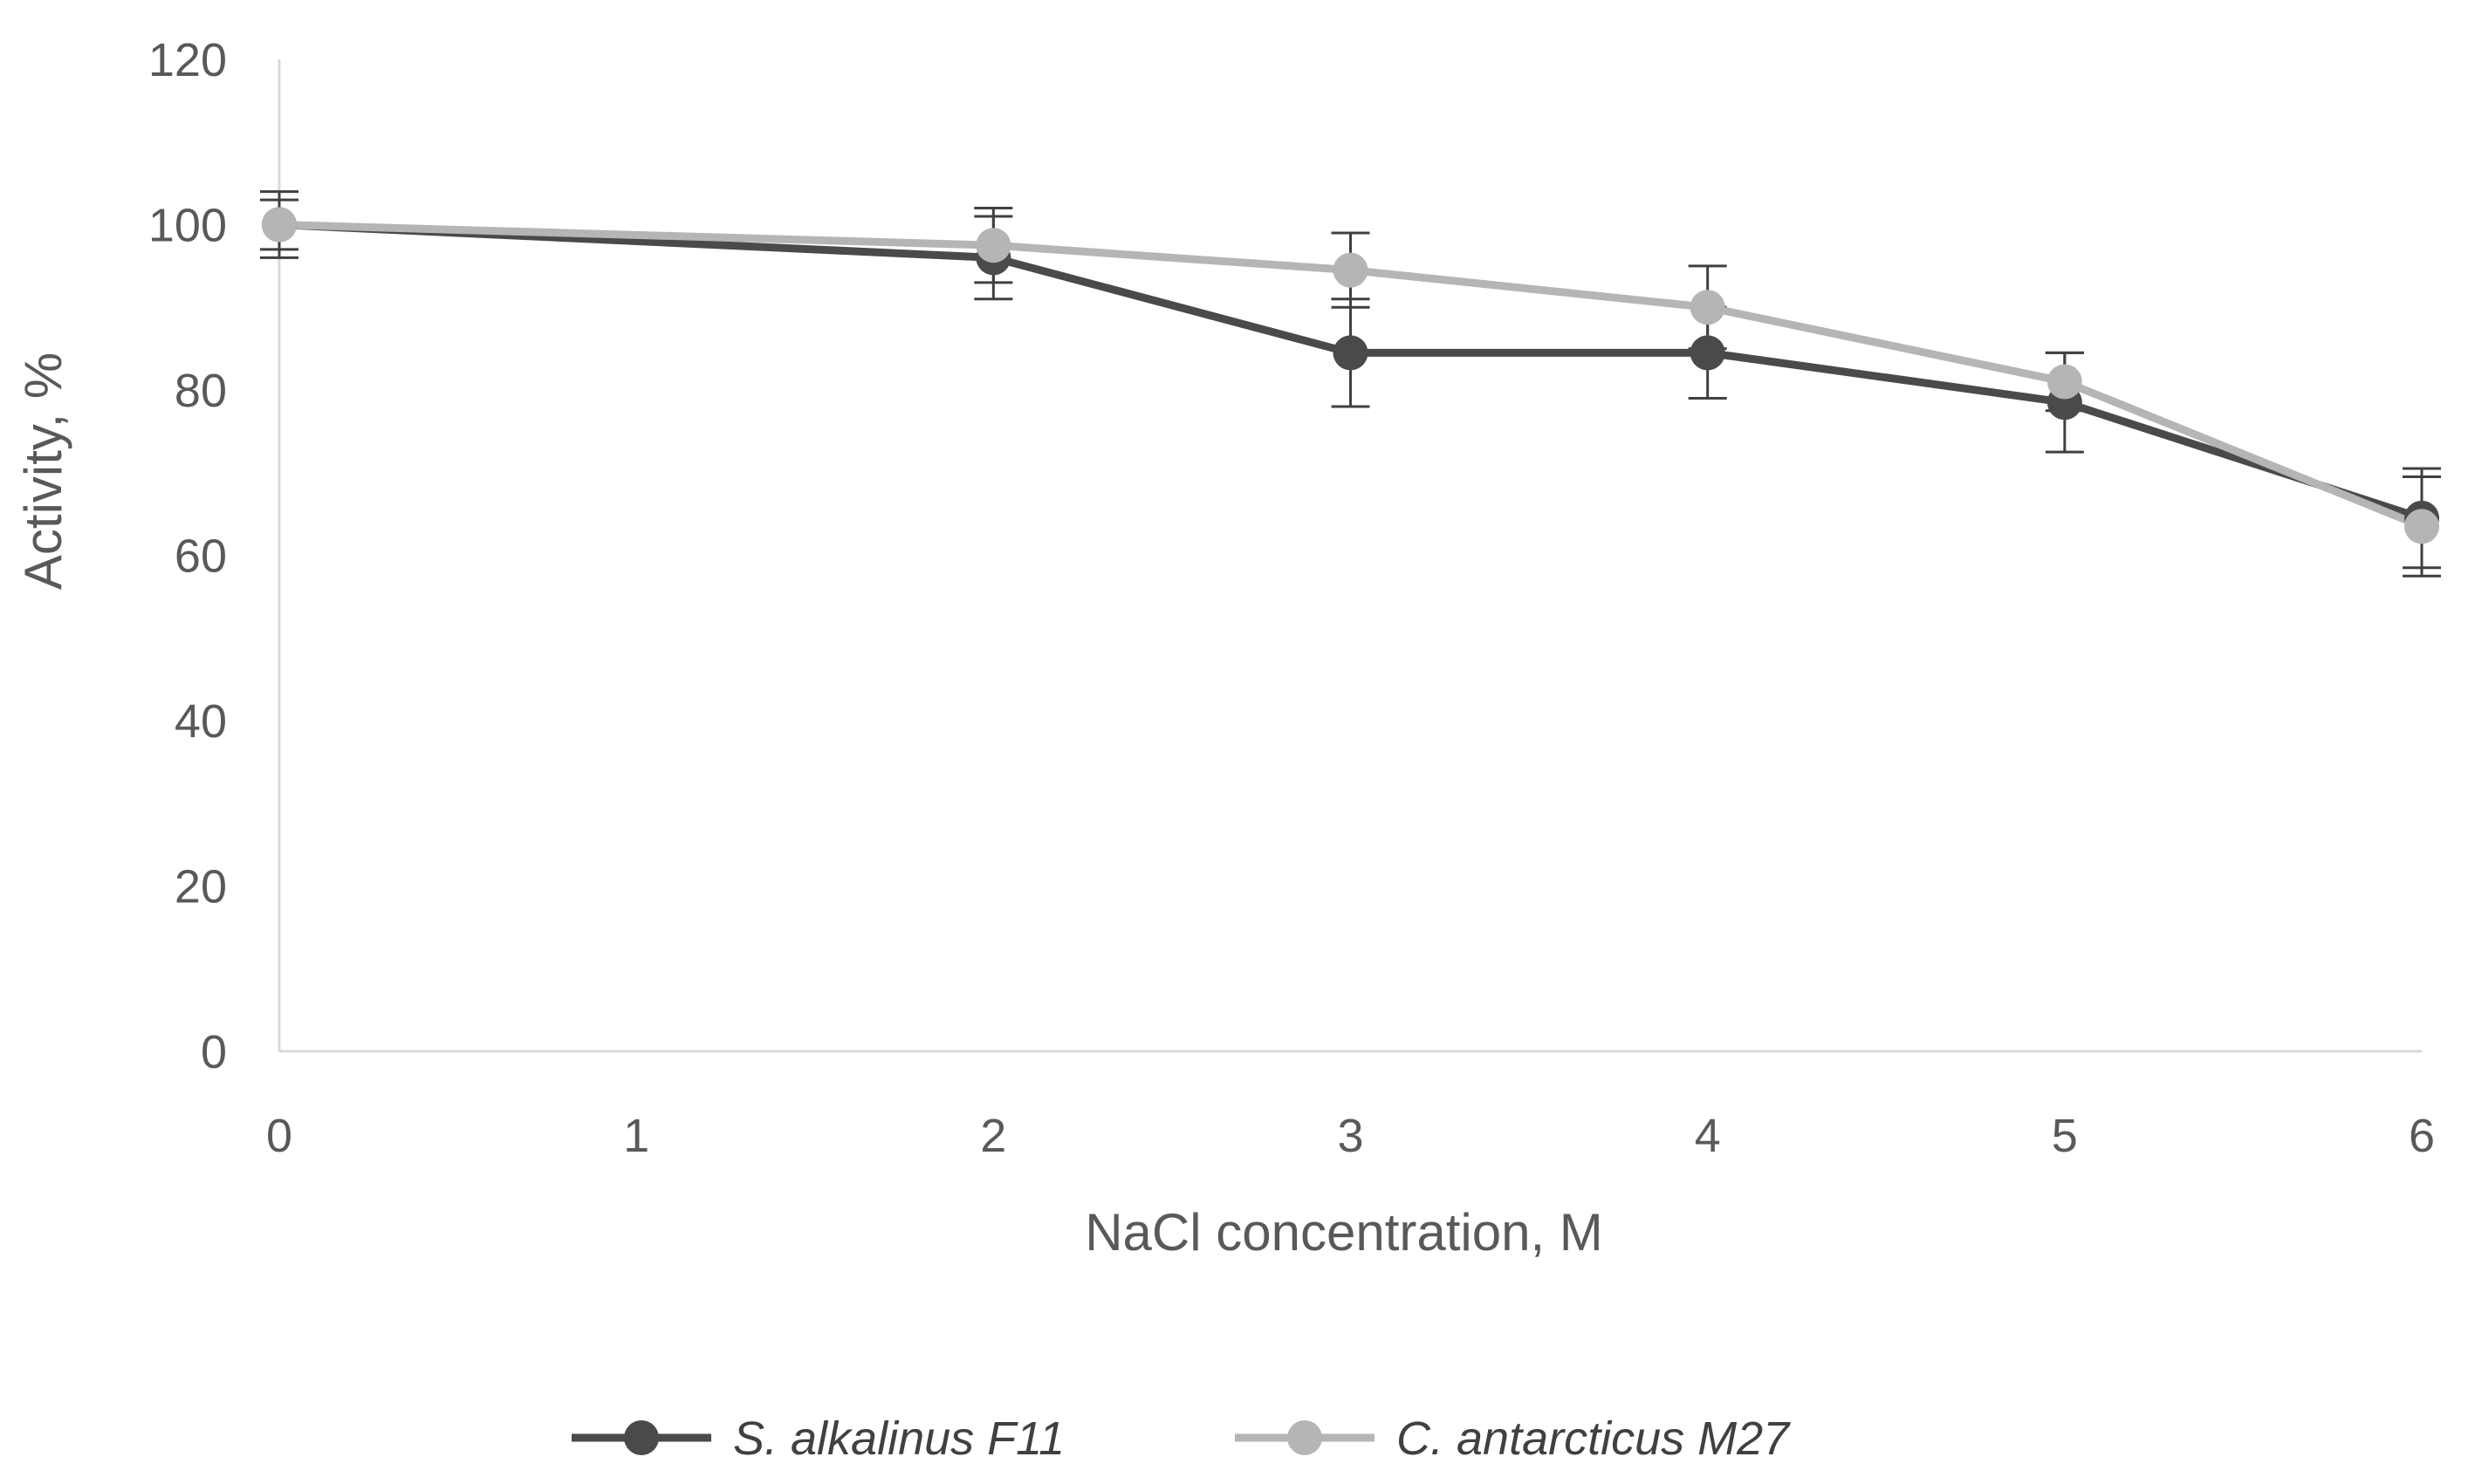 This screenshot has height=1484, width=2475. What do you see at coordinates (2065, 1136) in the screenshot?
I see `x-tick-label: 5` at bounding box center [2065, 1136].